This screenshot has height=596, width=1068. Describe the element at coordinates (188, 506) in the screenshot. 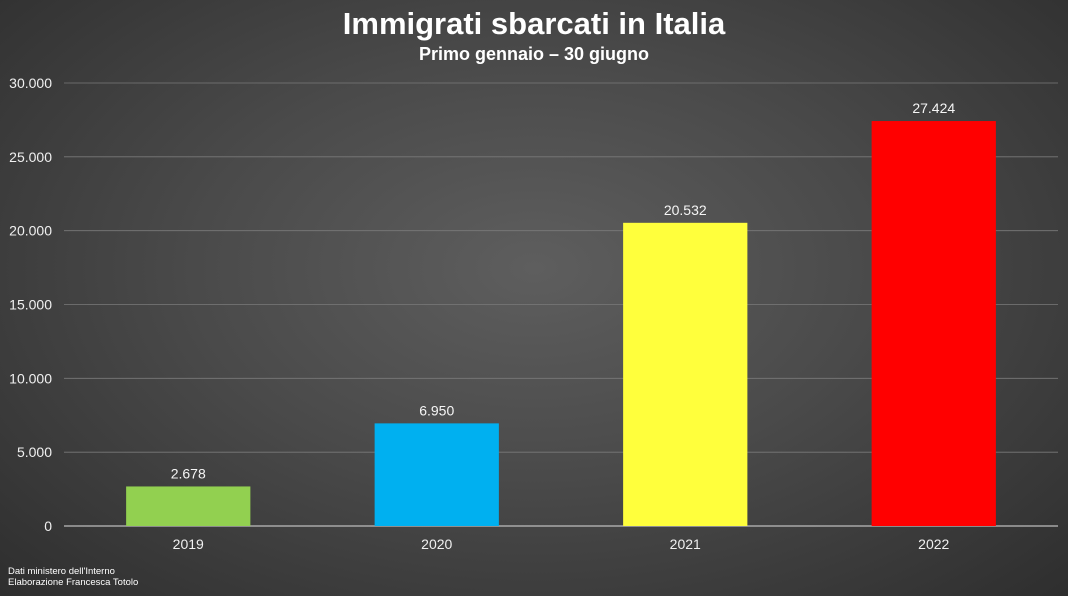

I see `bar-2019` at that location.